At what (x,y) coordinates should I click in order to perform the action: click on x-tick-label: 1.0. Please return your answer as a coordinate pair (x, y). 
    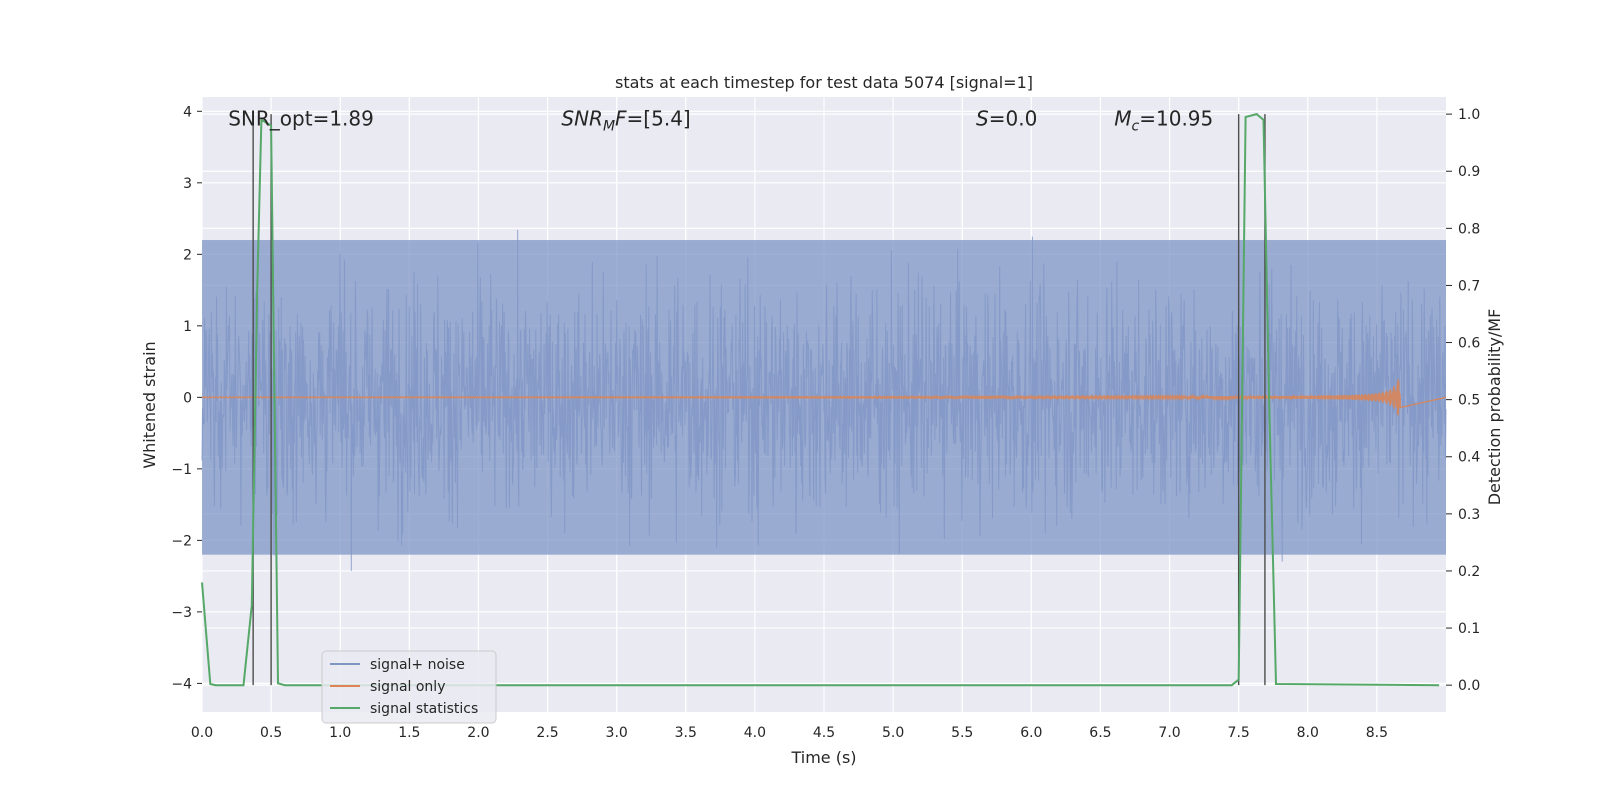
    Looking at the image, I should click on (340, 733).